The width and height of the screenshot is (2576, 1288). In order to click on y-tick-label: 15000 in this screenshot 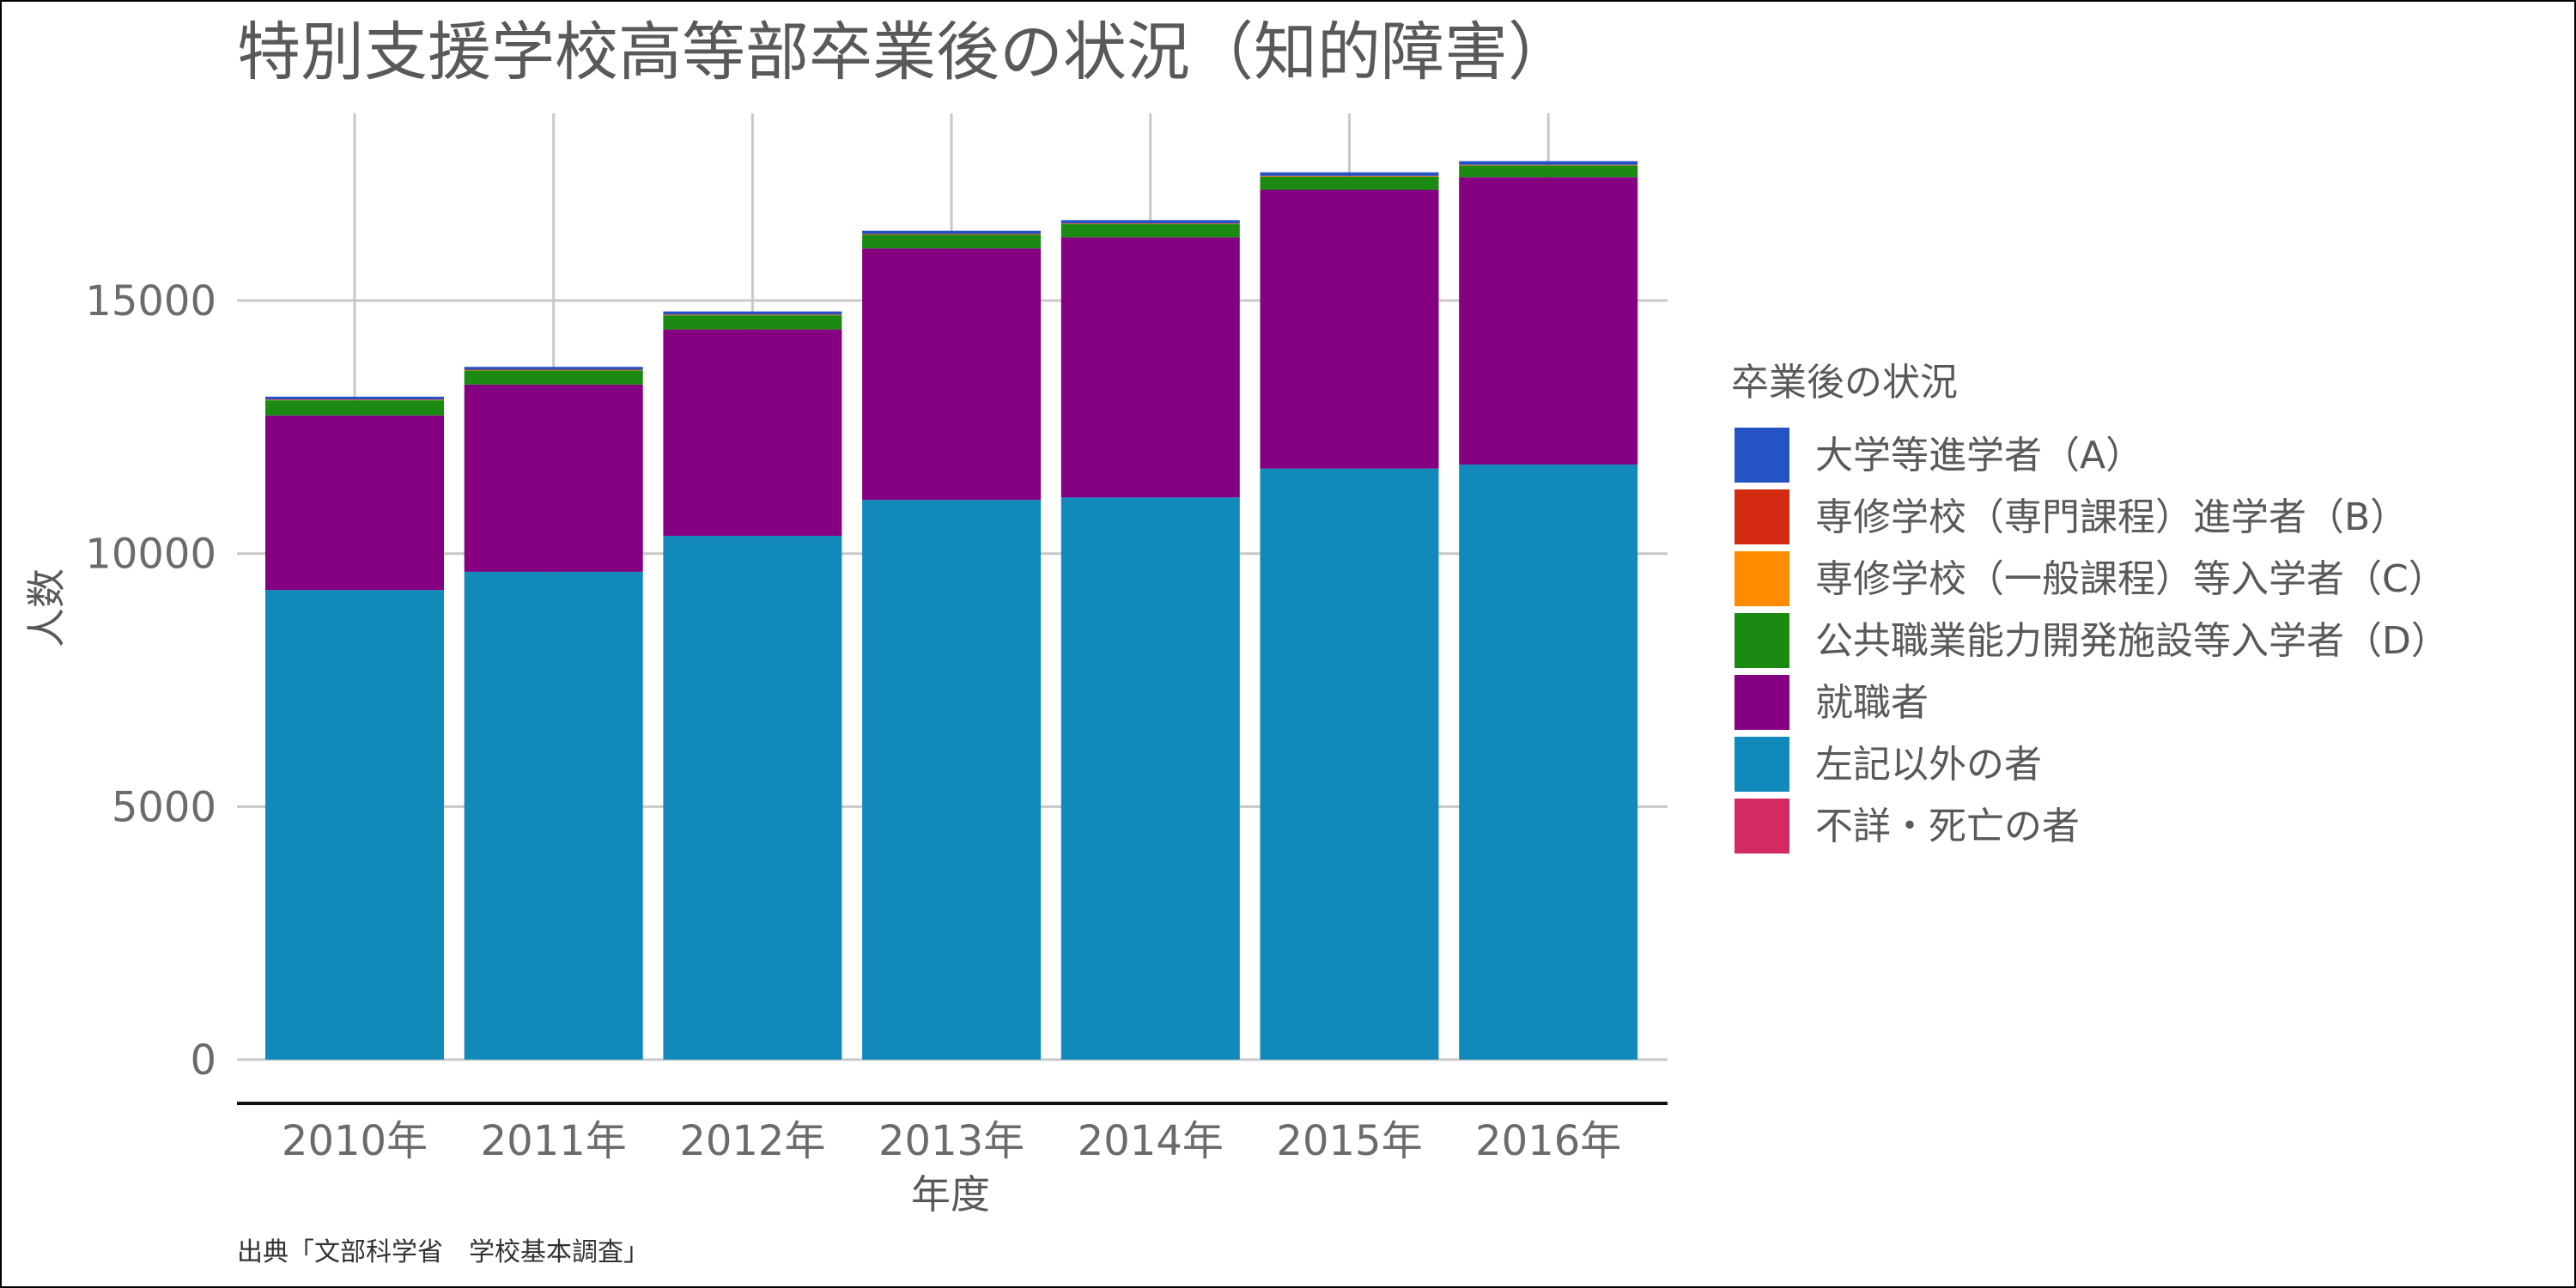, I will do `click(150, 301)`.